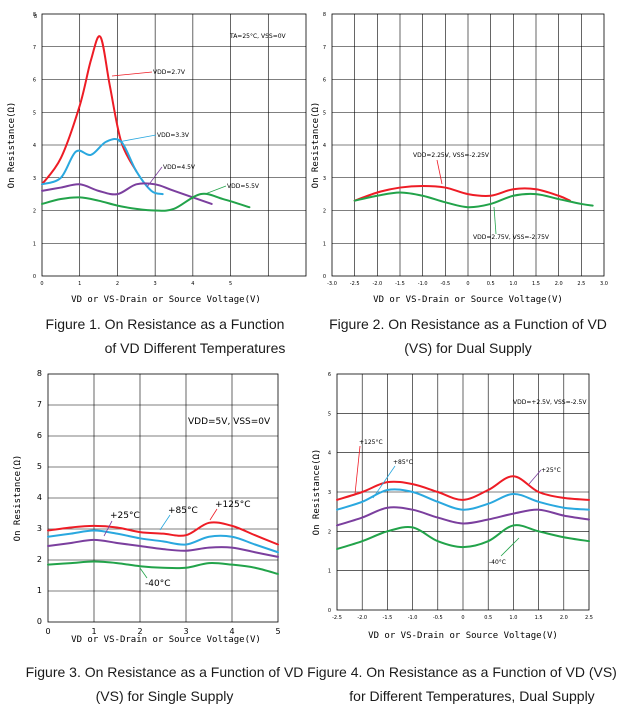  I want to click on fig4-annotation: VDD=+2.5V, VSS=-2.5V, so click(550, 402).